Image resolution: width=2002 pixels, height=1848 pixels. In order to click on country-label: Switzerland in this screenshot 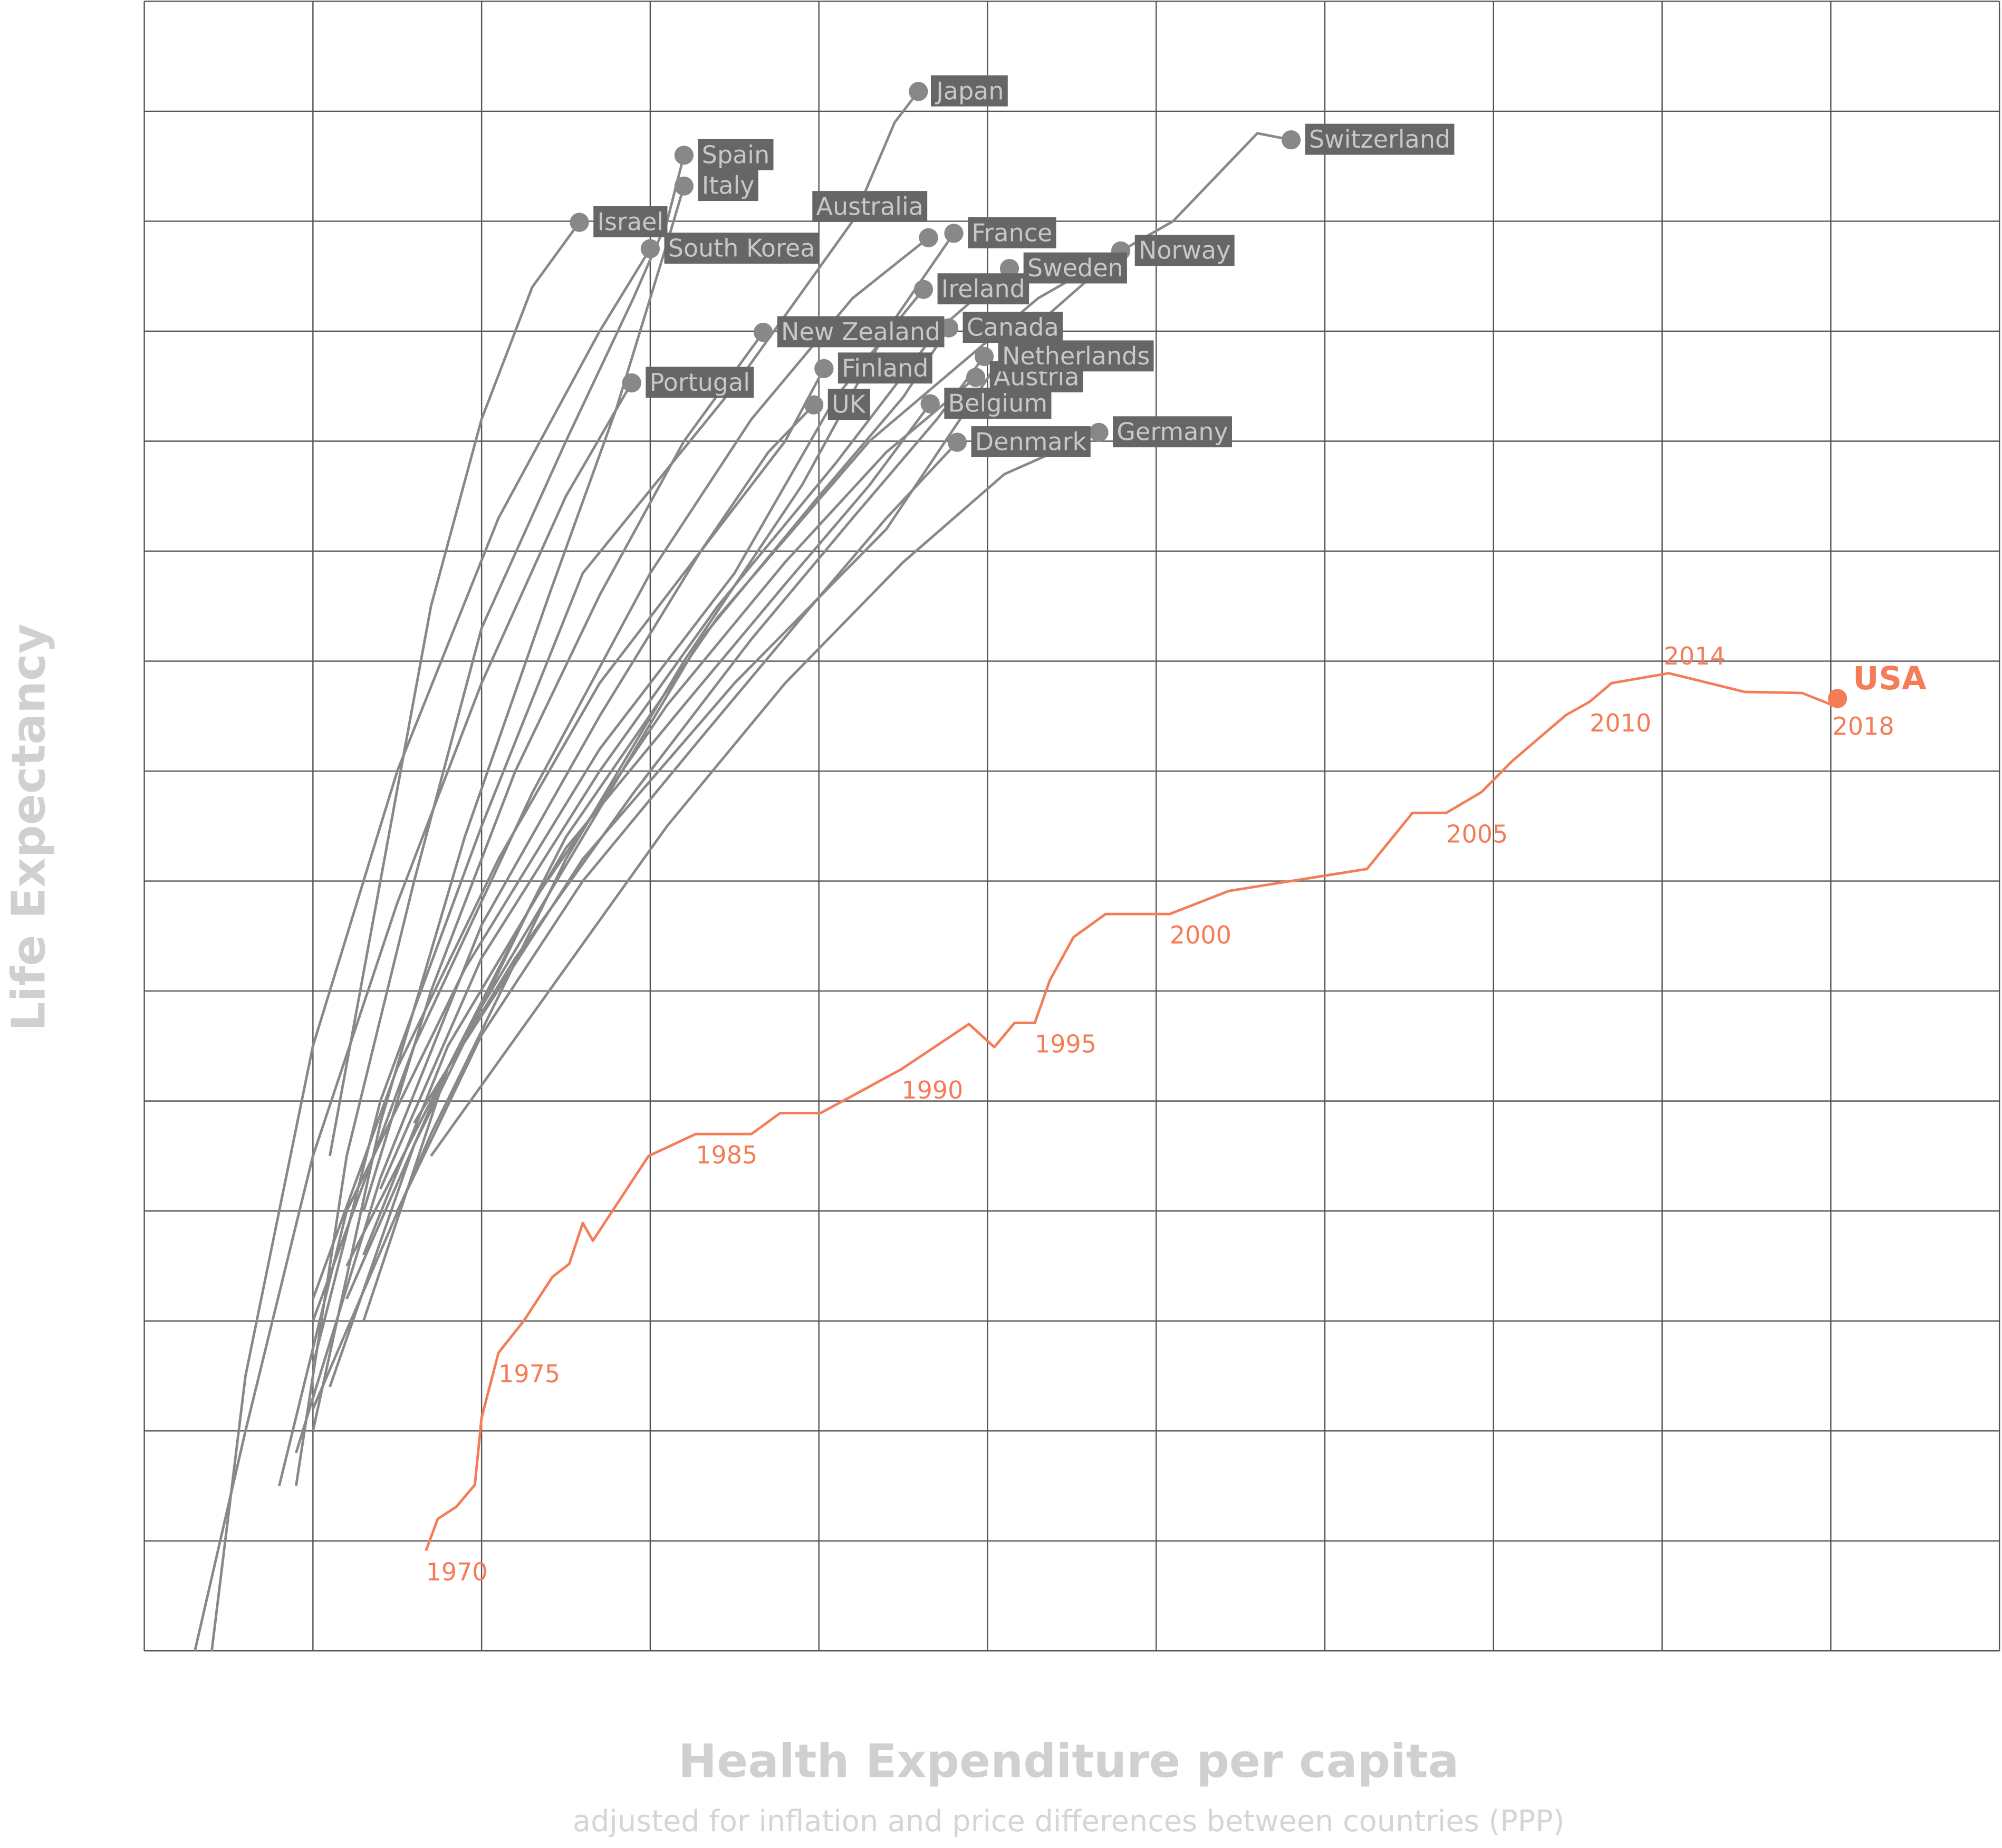, I will do `click(1380, 139)`.